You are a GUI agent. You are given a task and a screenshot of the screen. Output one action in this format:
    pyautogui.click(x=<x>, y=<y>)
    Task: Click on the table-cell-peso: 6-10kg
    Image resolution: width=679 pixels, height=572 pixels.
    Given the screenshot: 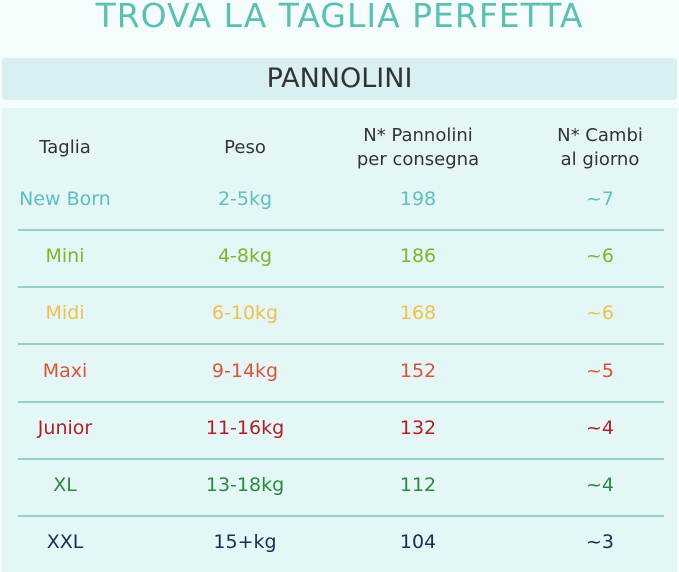 What is the action you would take?
    pyautogui.click(x=245, y=313)
    